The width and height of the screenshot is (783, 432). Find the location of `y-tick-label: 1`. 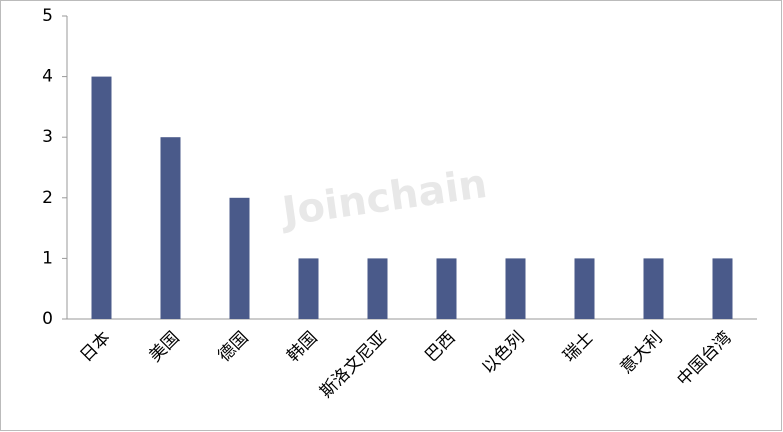

y-tick-label: 1 is located at coordinates (47, 258).